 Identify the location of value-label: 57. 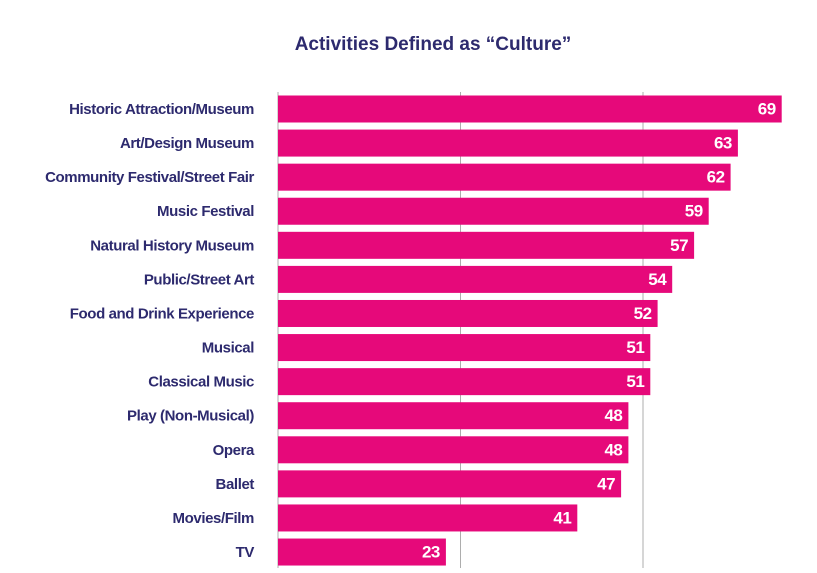
(679, 245).